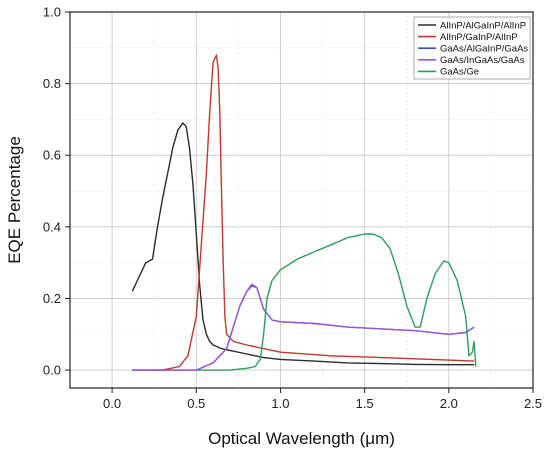  Describe the element at coordinates (52, 12) in the screenshot. I see `y-tick-label: 1.0` at that location.